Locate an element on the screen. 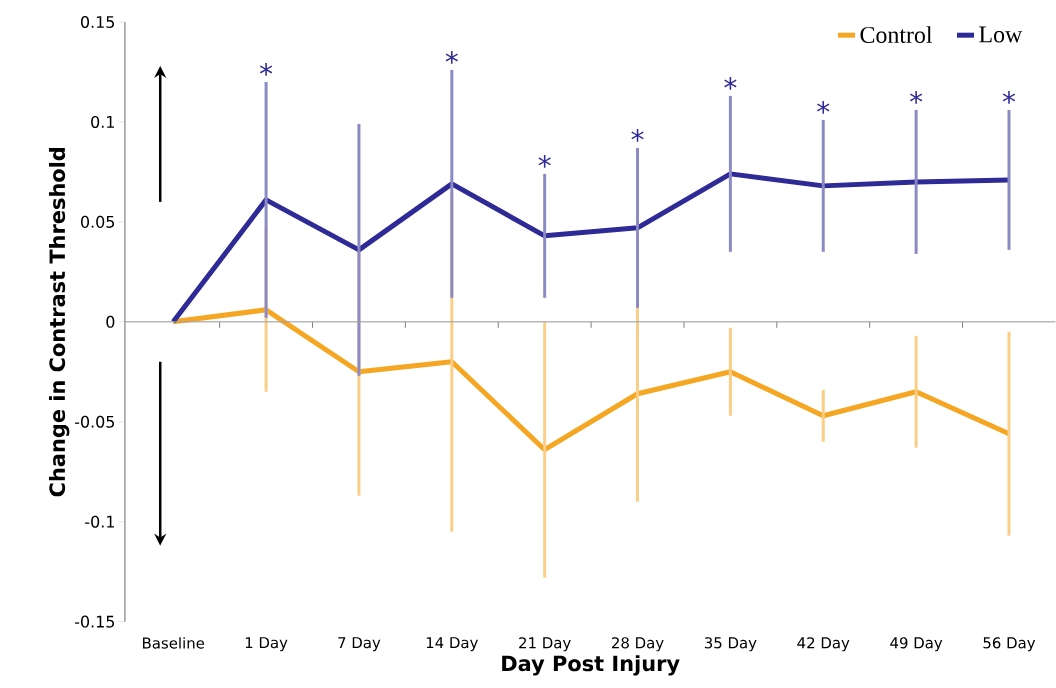 The height and width of the screenshot is (688, 1056). x-tick-label: 14 Day is located at coordinates (452, 644).